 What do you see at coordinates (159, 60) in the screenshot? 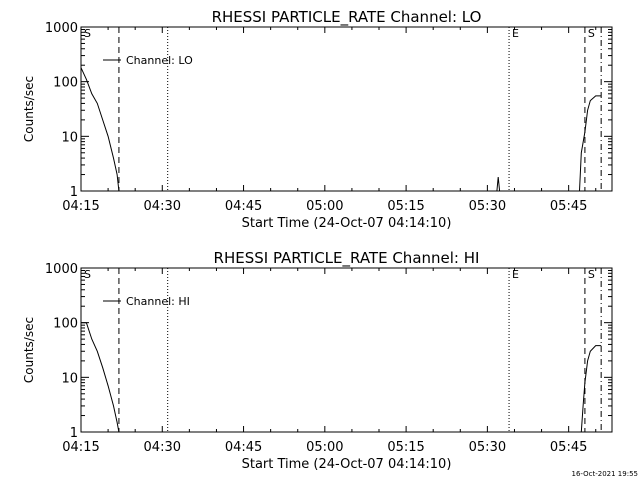
I see `panel-1-legend-label: Channel: LO` at bounding box center [159, 60].